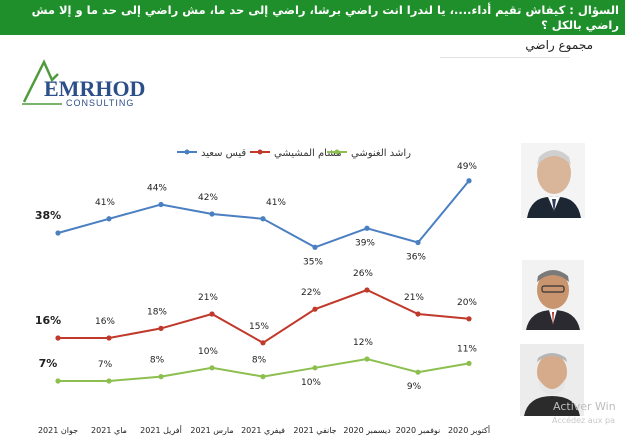  Describe the element at coordinates (157, 189) in the screenshot. I see `data-label: 44%` at that location.